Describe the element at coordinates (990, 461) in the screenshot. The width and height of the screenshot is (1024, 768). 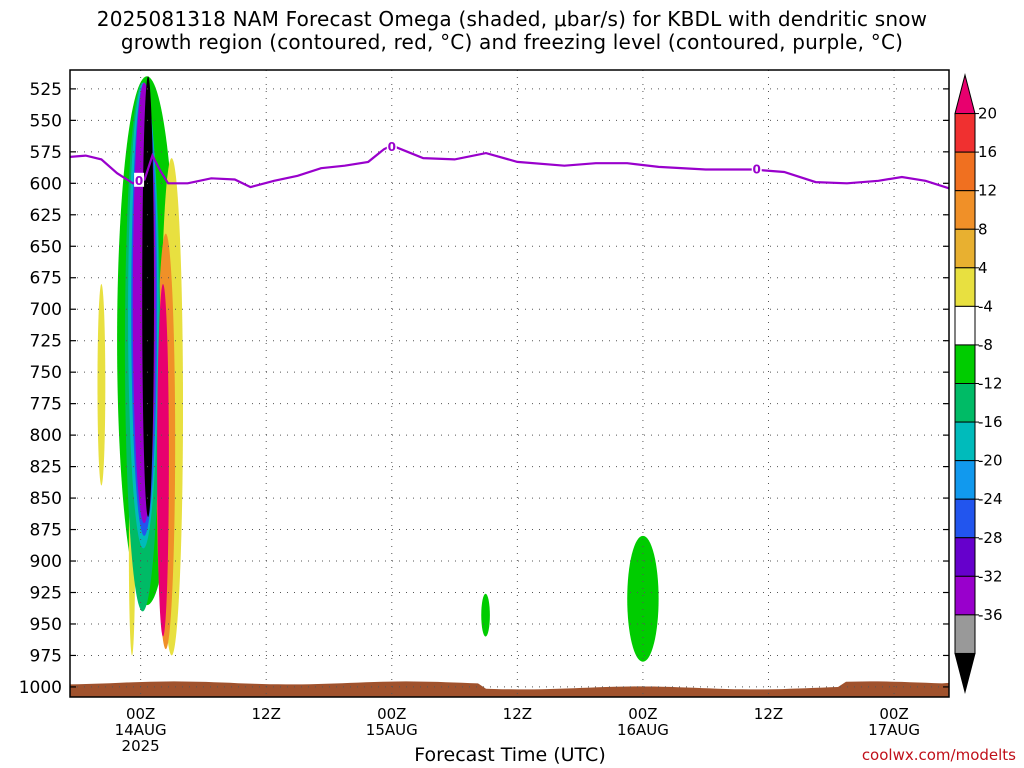
I see `colorbar-label-9: -20` at that location.